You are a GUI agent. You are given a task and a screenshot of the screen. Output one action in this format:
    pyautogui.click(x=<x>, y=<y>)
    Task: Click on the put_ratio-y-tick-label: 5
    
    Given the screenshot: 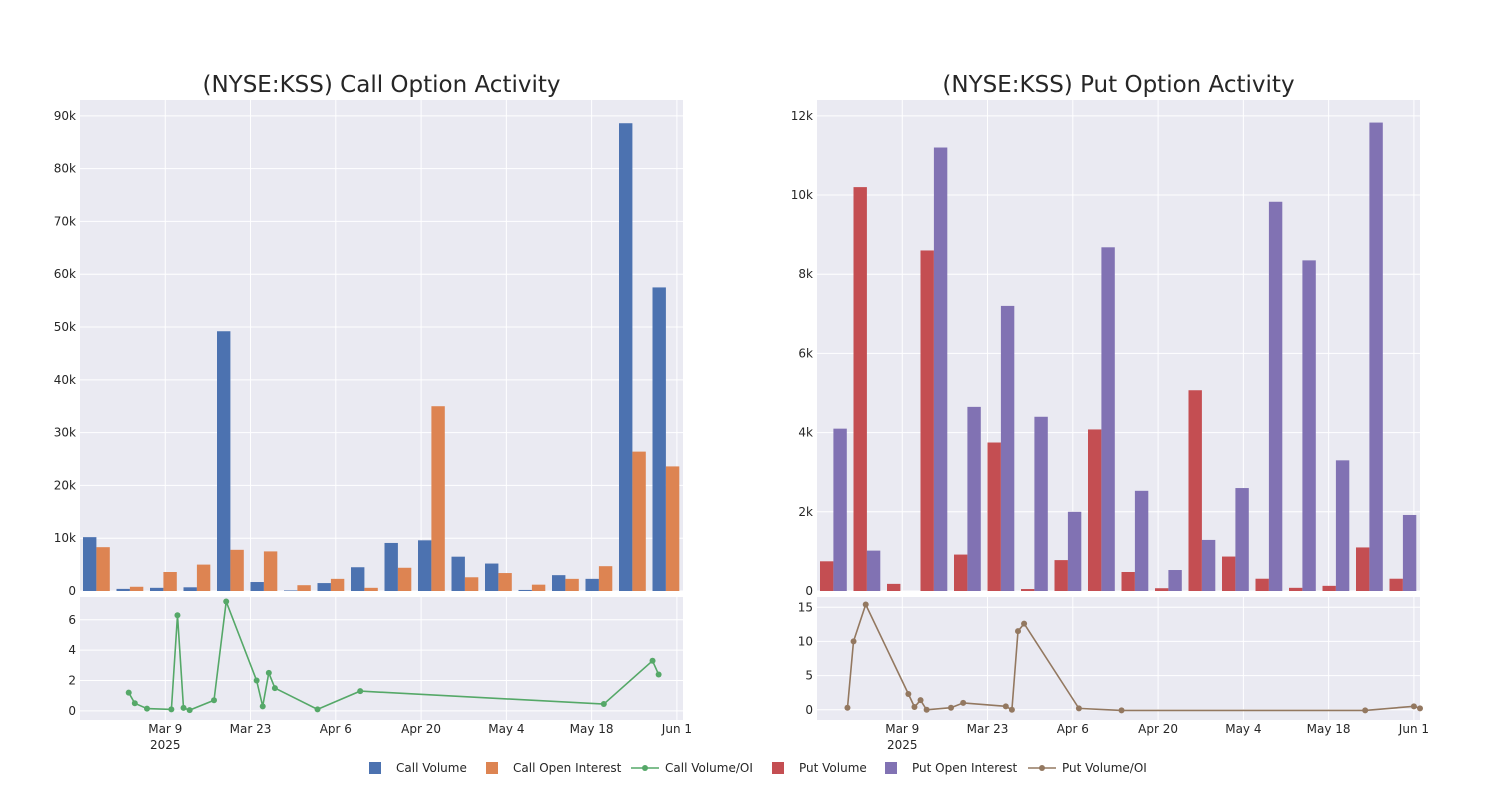 What is the action you would take?
    pyautogui.click(x=809, y=676)
    